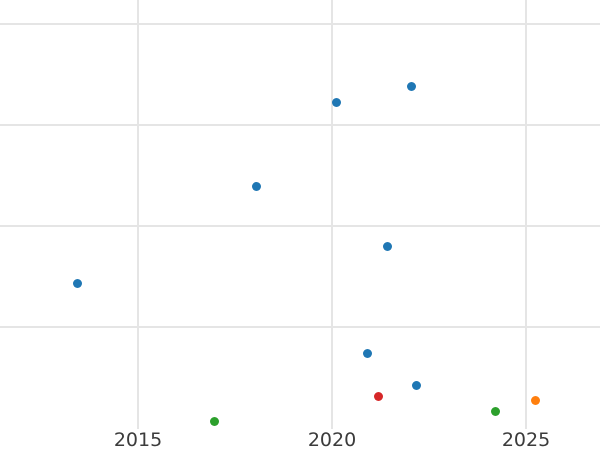 This screenshot has width=600, height=450. What do you see at coordinates (535, 400) in the screenshot?
I see `scatter-point-orange` at bounding box center [535, 400].